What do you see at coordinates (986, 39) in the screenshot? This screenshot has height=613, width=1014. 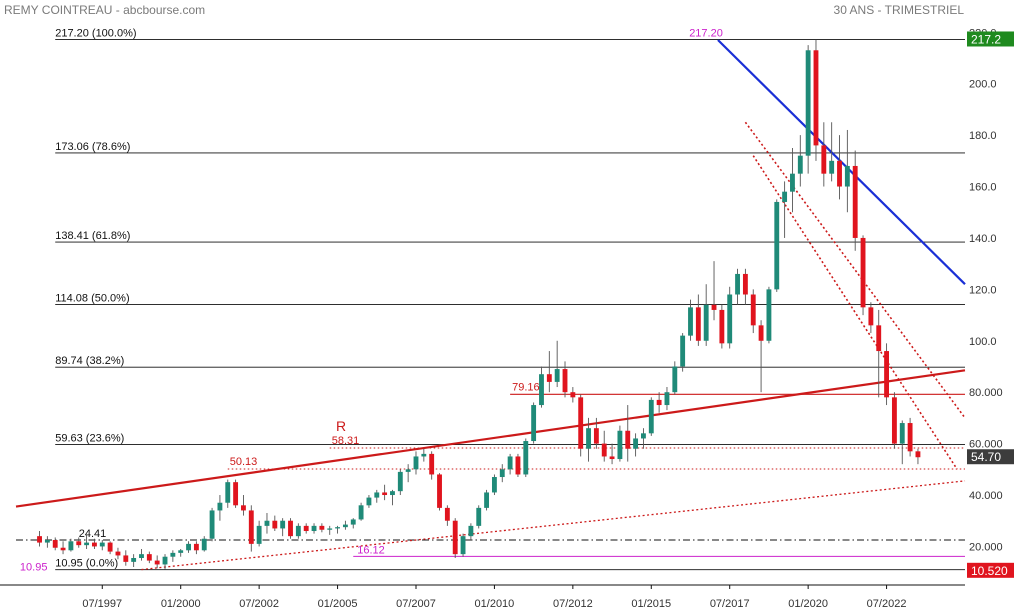 I see `top-price-badge-text: 217.2` at bounding box center [986, 39].